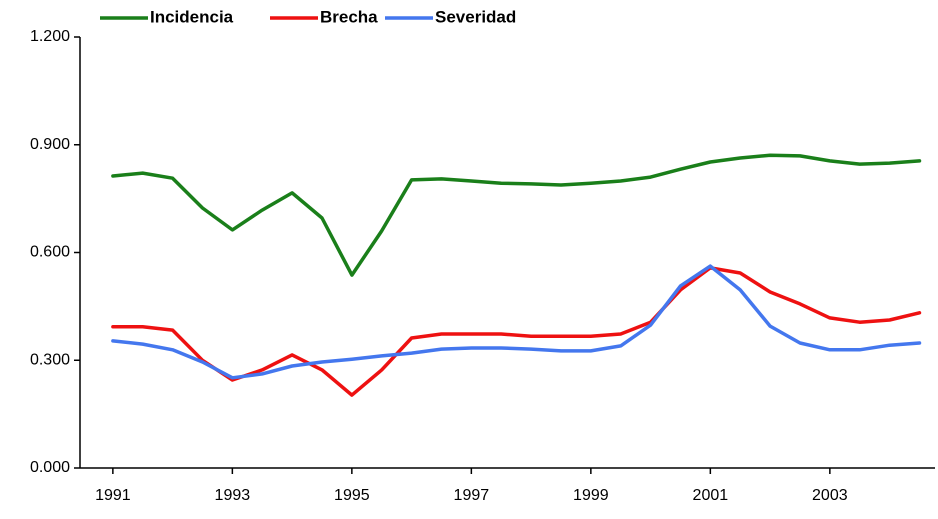 The height and width of the screenshot is (519, 938). What do you see at coordinates (349, 16) in the screenshot?
I see `legend-label: Brecha` at bounding box center [349, 16].